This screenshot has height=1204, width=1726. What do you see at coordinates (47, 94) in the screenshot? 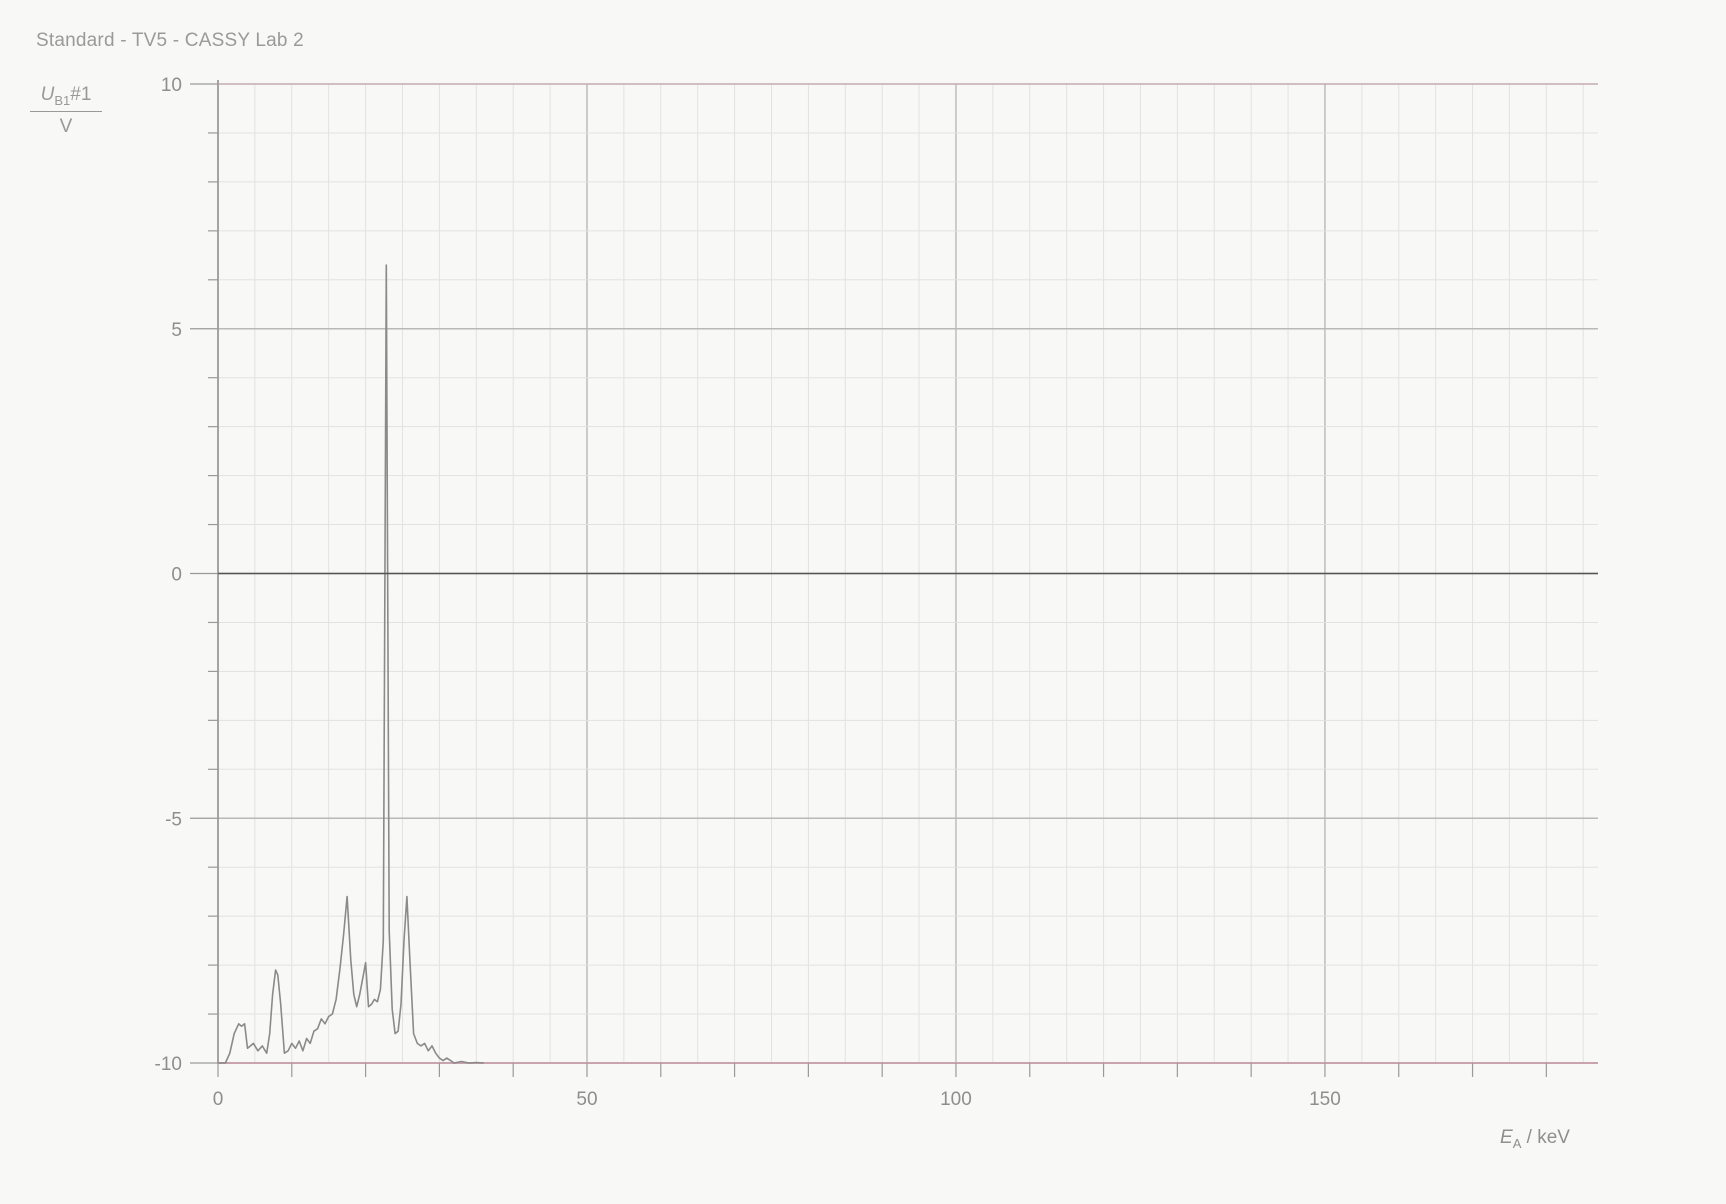
I see `y-axis-symbol: U` at bounding box center [47, 94].